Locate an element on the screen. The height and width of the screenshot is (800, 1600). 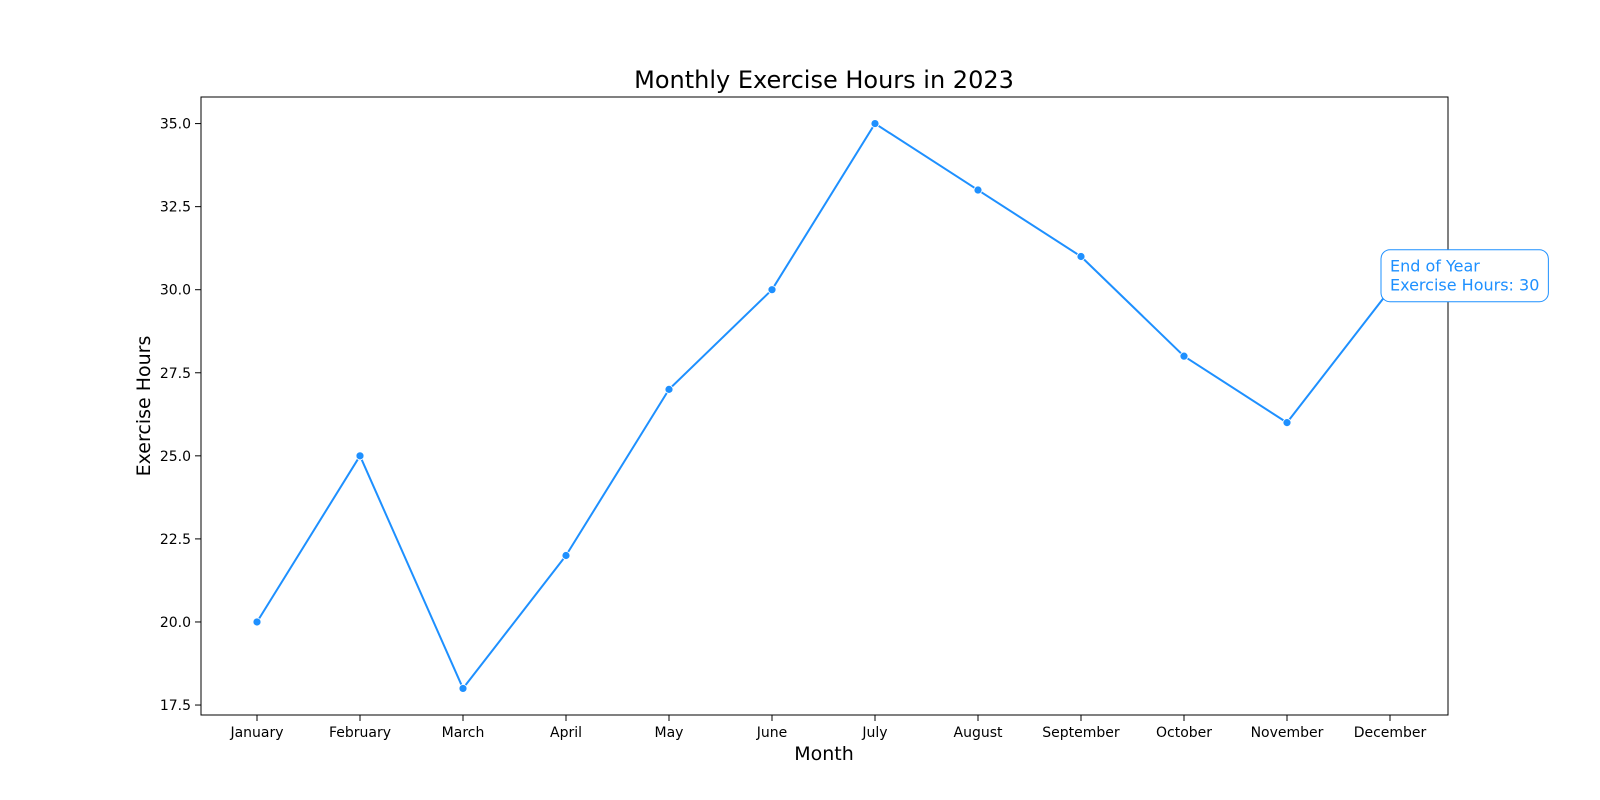
y-tick-label: 22.5 is located at coordinates (175, 540).